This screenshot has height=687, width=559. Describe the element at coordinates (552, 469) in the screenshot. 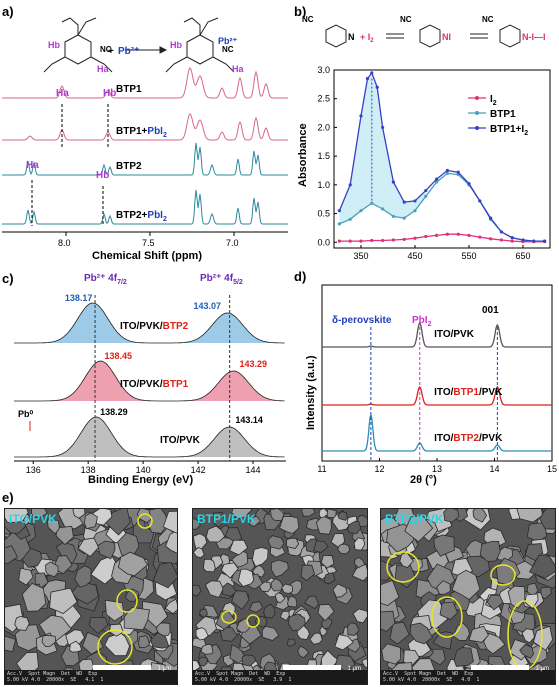

I see `xrd-xtick-label-4: 15` at that location.